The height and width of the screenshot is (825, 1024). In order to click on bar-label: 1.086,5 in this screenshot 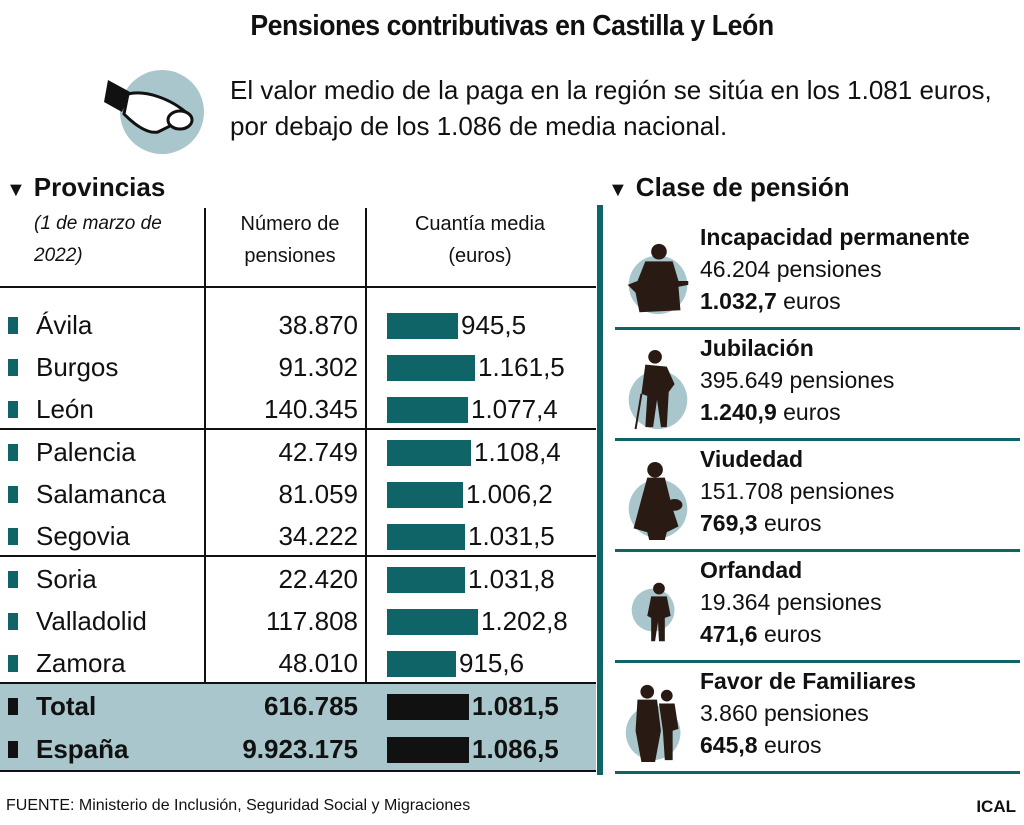, I will do `click(515, 749)`.